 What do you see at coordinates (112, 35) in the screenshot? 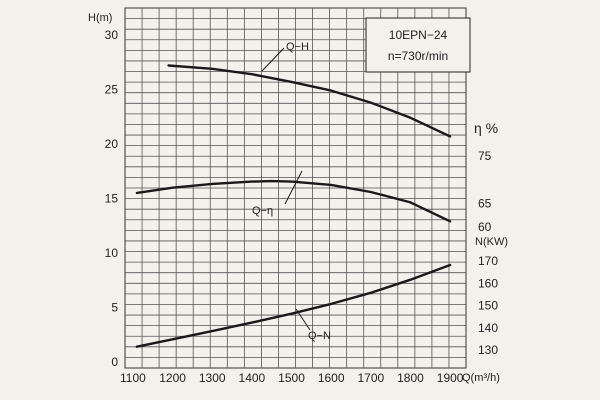
I see `head-tick-label: 30` at bounding box center [112, 35].